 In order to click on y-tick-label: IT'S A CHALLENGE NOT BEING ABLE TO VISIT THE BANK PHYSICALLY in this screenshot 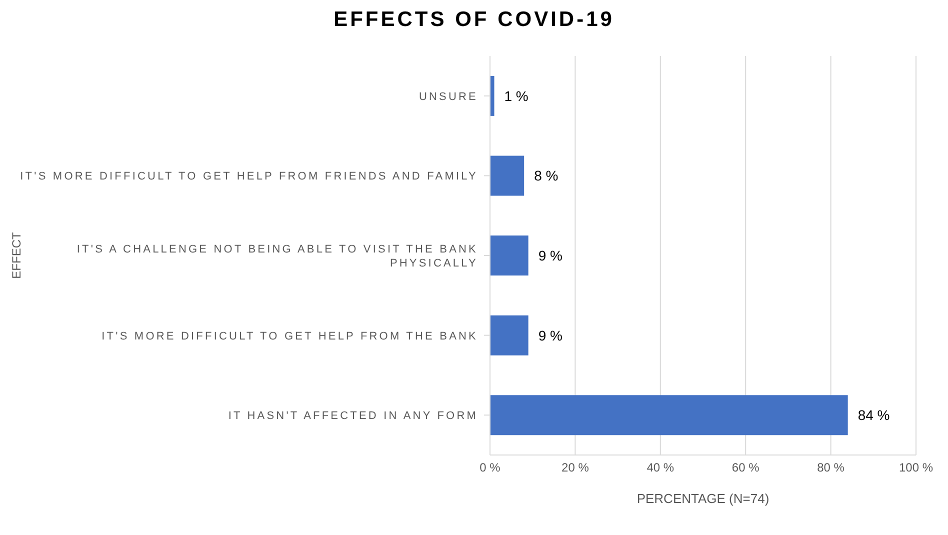, I will do `click(277, 257)`.